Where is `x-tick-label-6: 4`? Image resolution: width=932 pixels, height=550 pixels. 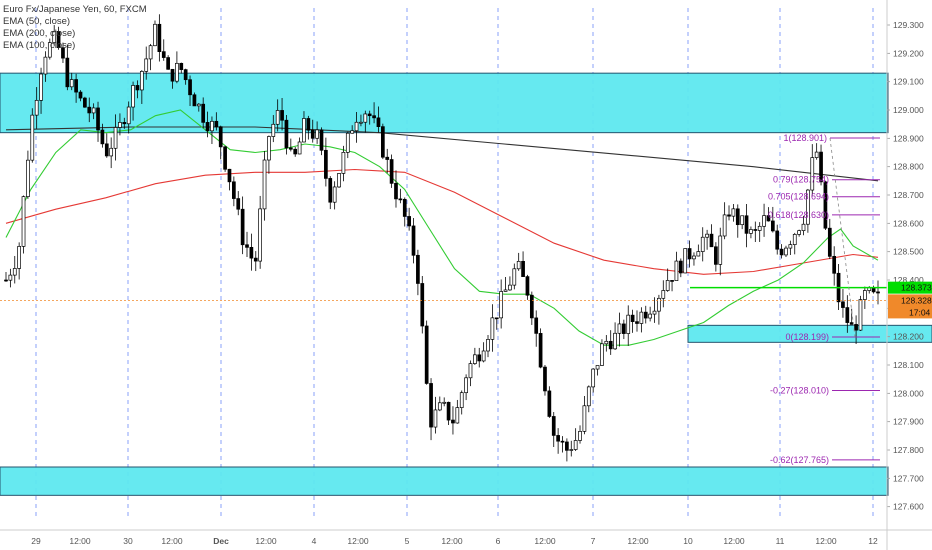 x-tick-label-6: 4 is located at coordinates (314, 541).